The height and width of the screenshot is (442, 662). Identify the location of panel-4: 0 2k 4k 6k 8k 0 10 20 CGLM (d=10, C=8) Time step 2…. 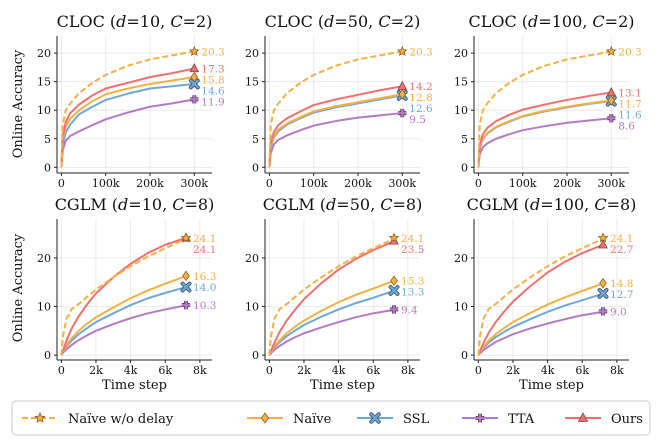
(126, 294).